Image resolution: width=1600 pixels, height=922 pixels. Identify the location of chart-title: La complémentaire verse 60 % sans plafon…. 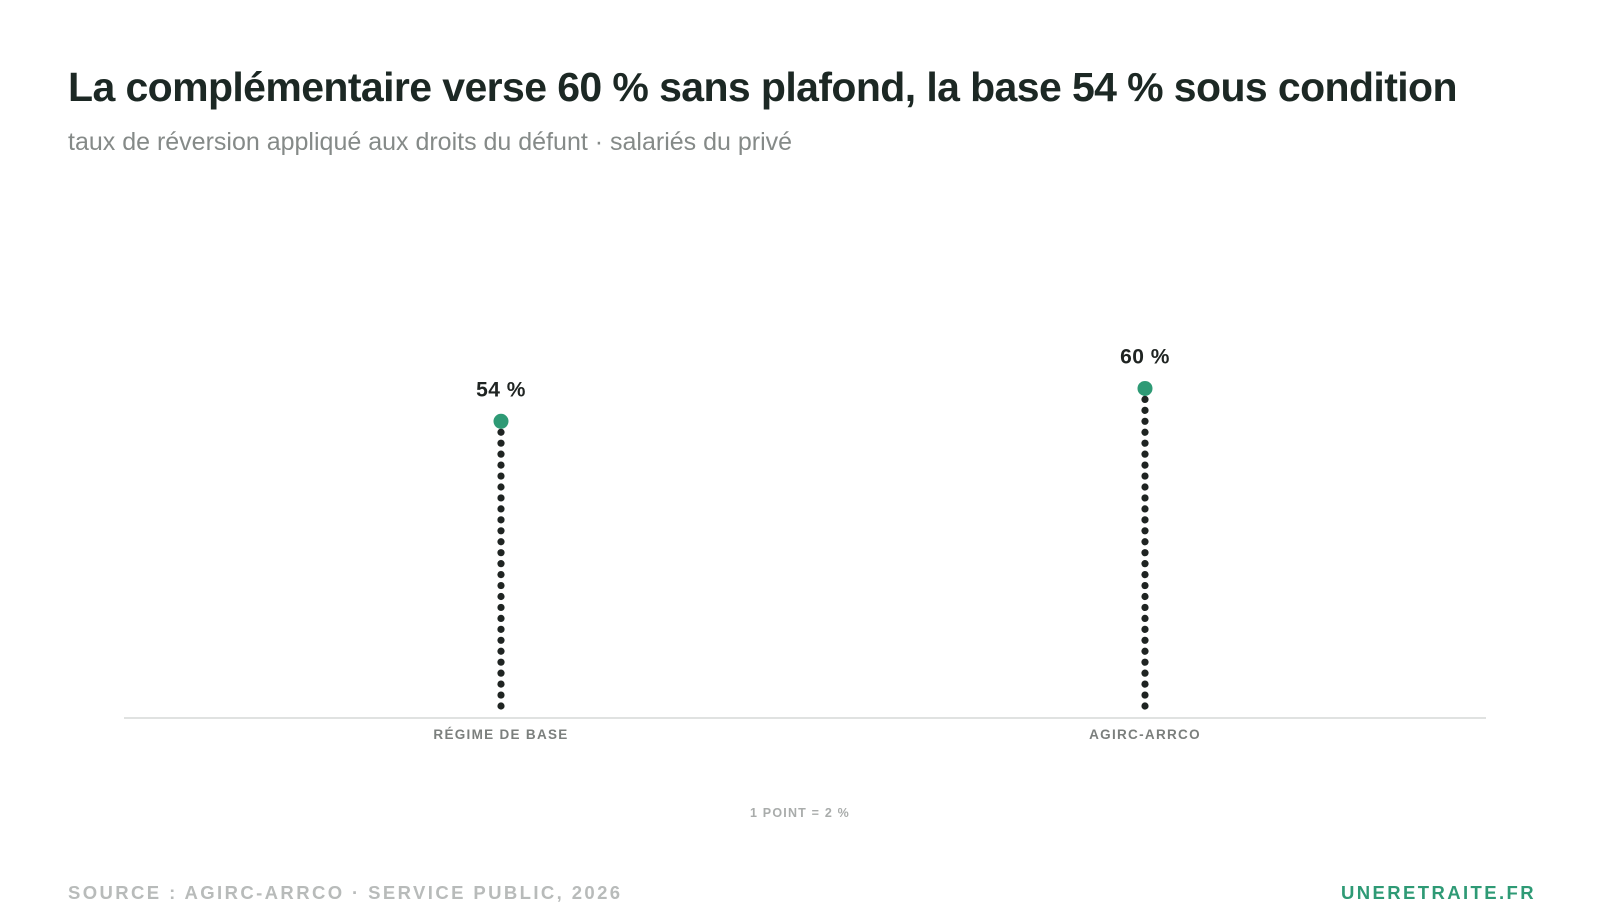
(763, 87).